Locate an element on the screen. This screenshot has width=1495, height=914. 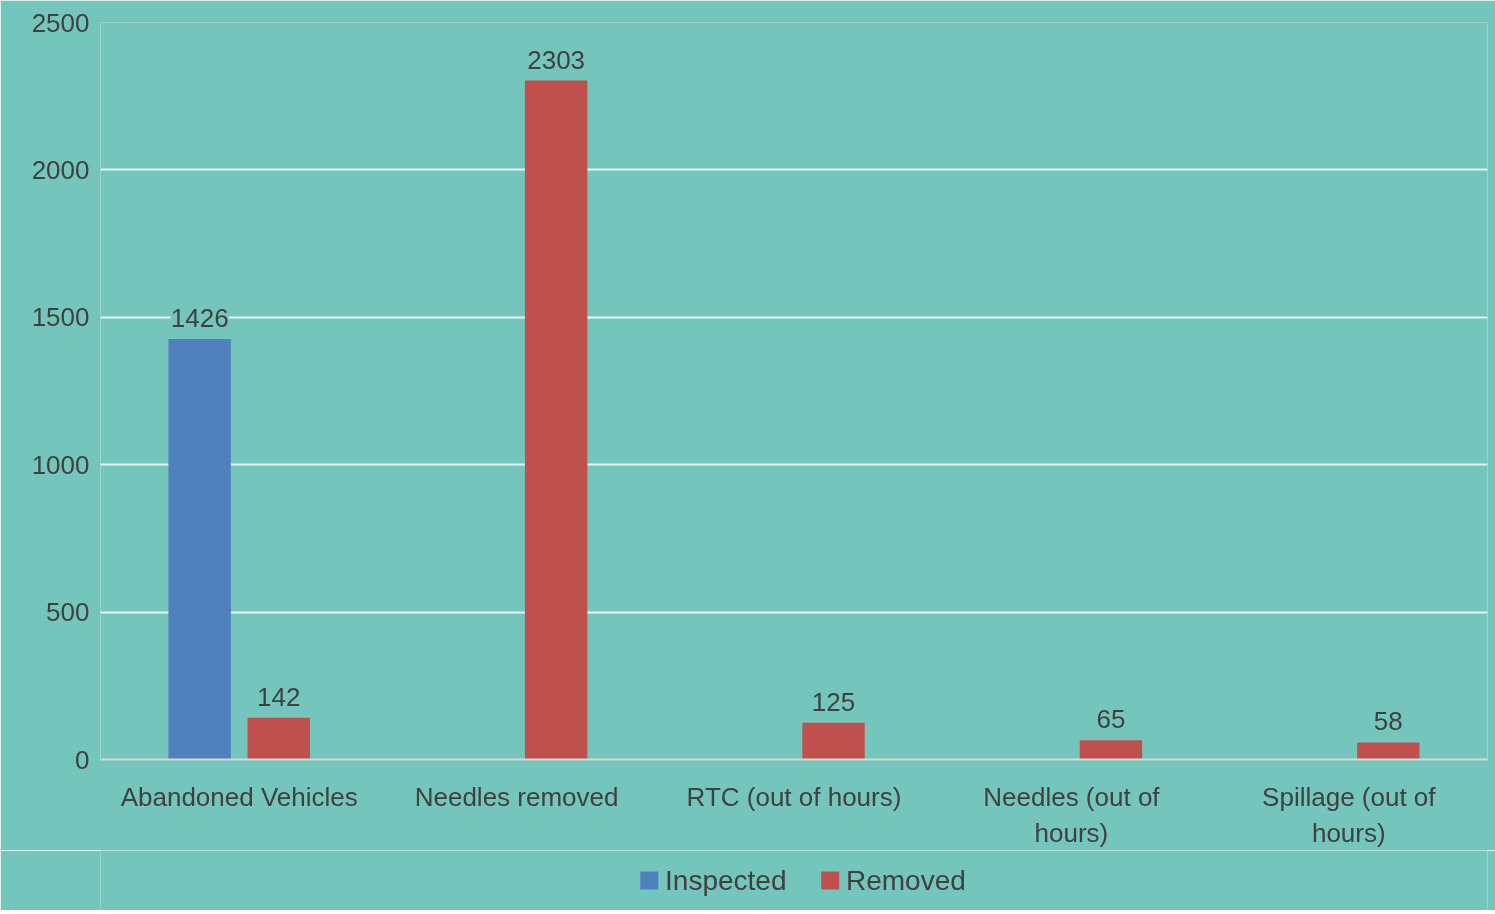
y-tick-label: 0 is located at coordinates (82, 759).